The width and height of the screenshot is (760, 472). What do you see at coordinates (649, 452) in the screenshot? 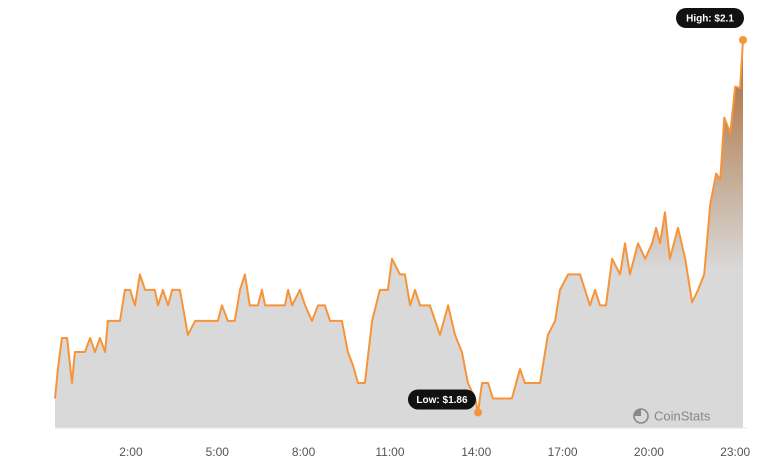
I see `x-tick-label: 20:00` at bounding box center [649, 452].